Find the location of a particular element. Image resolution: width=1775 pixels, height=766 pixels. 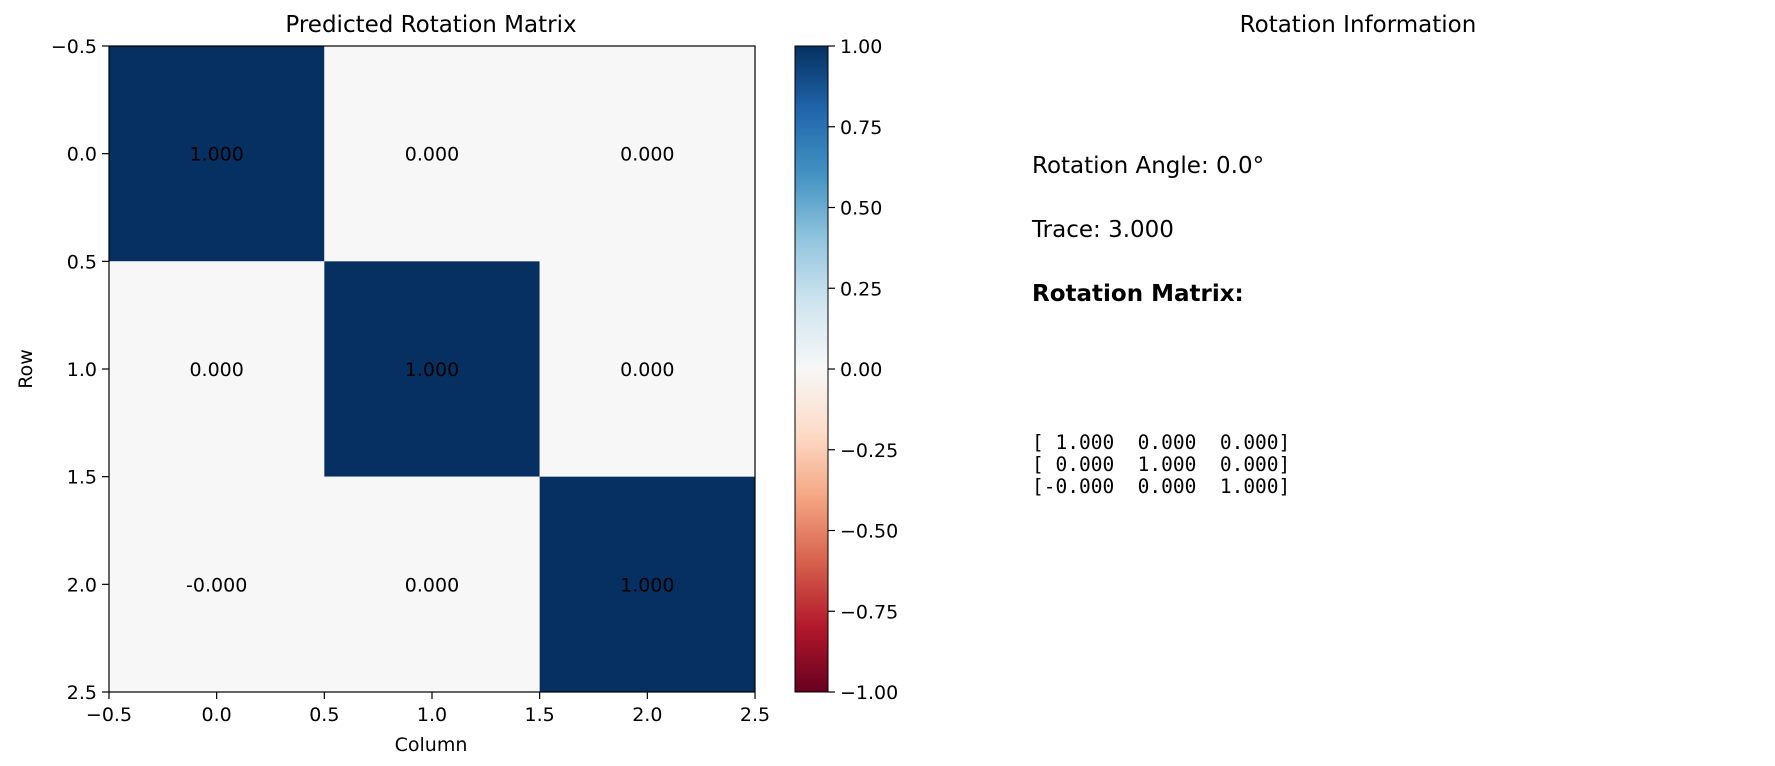

x-tick-label: 1.0 is located at coordinates (432, 715).